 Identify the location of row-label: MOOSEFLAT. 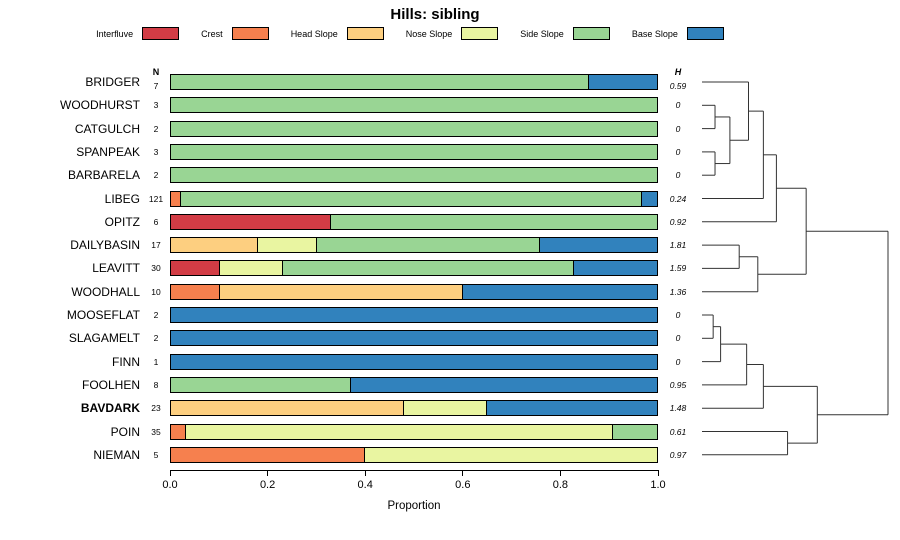
(103, 315).